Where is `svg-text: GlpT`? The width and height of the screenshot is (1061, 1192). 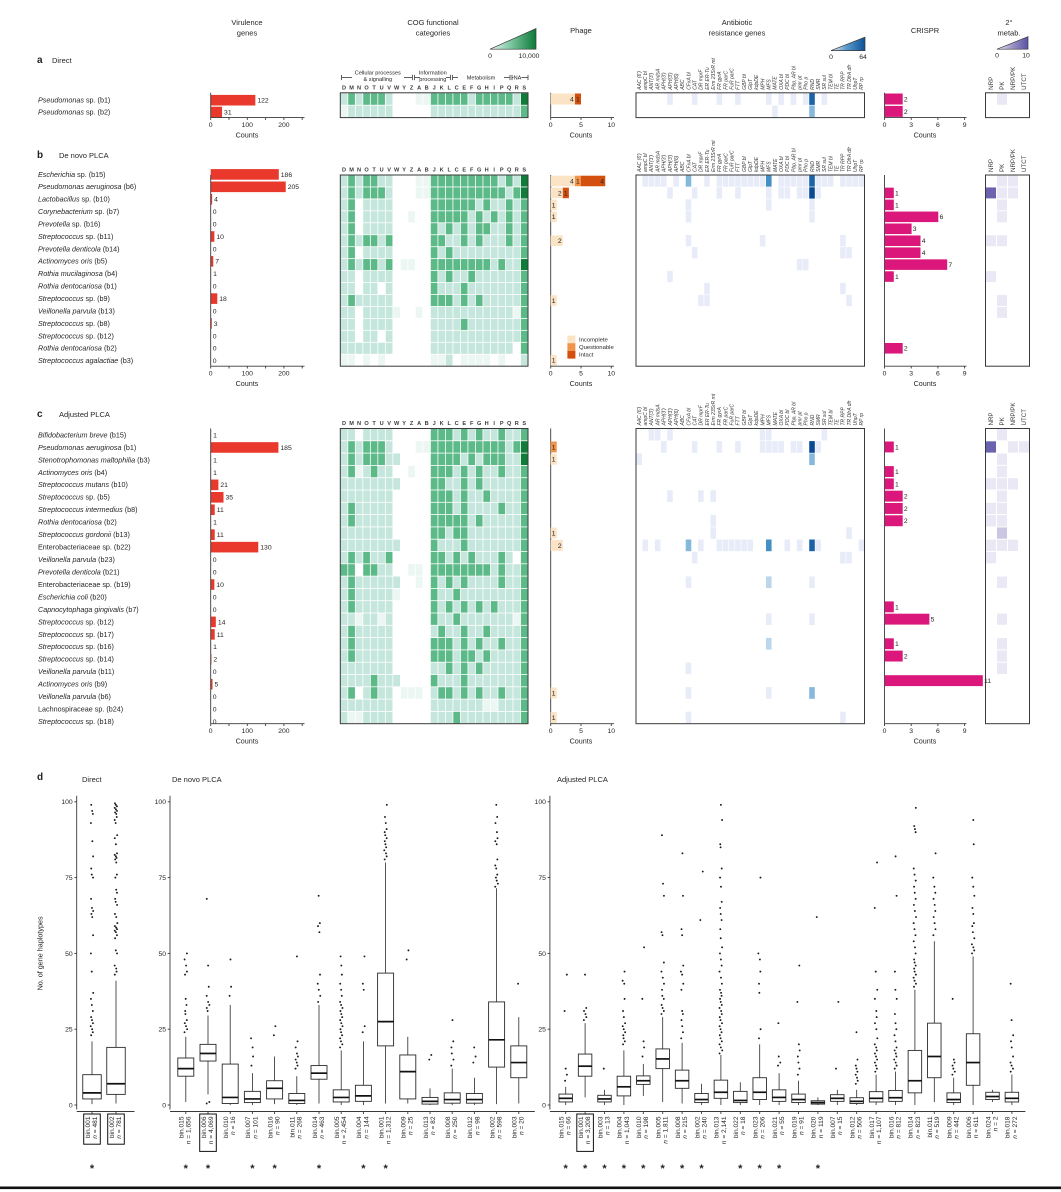 svg-text: GlpT is located at coordinates (751, 84).